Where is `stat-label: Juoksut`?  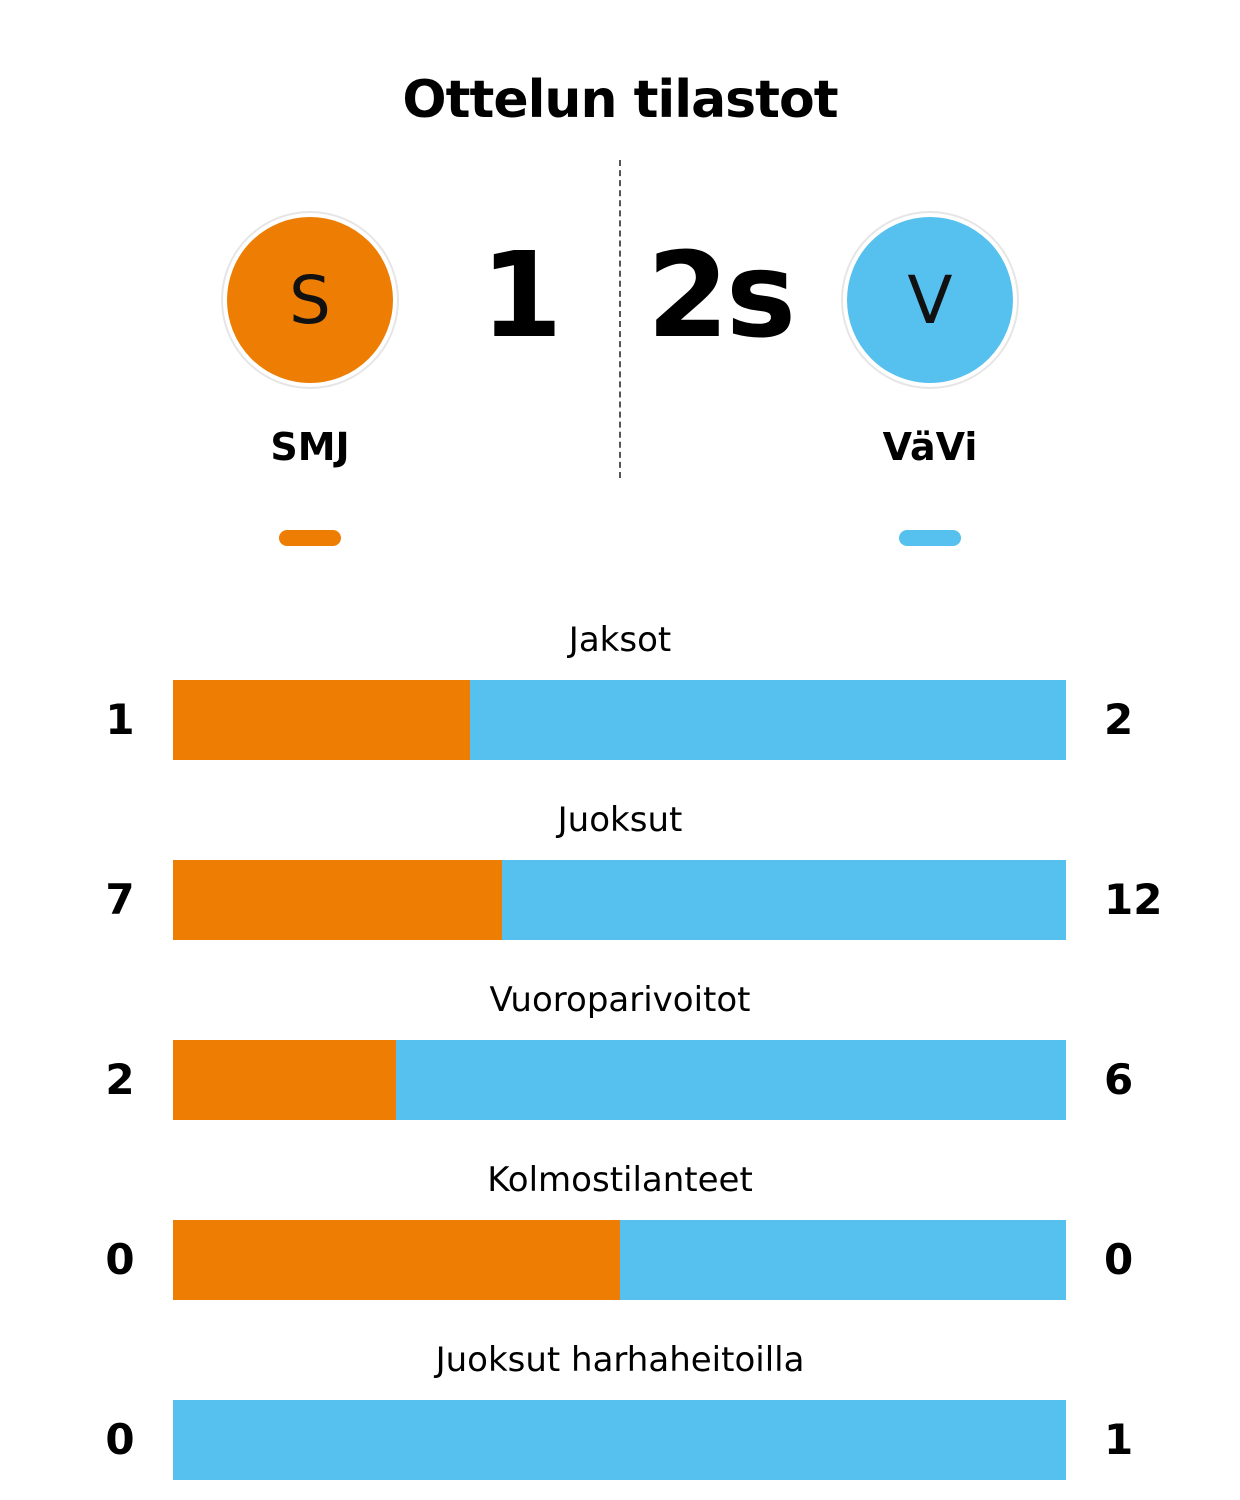
stat-label: Juoksut is located at coordinates (620, 820).